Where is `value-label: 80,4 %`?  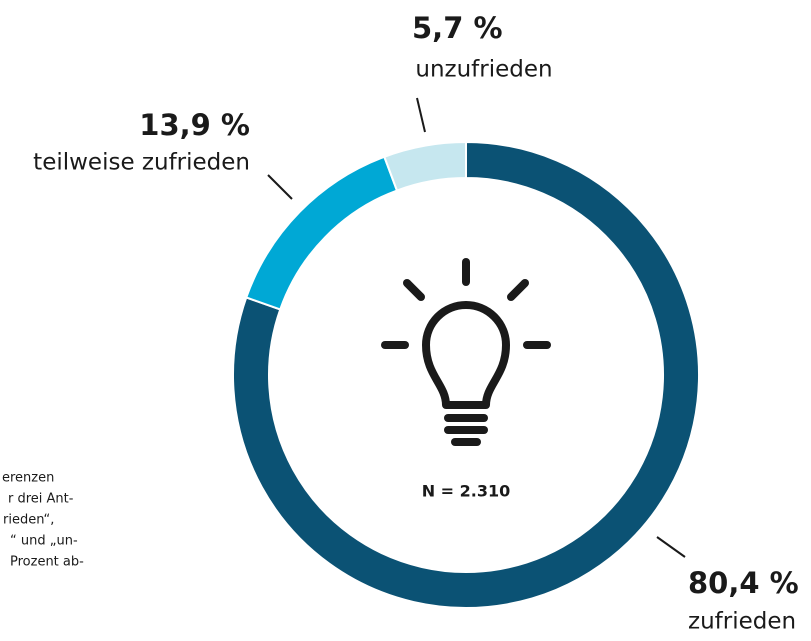 value-label: 80,4 % is located at coordinates (743, 583).